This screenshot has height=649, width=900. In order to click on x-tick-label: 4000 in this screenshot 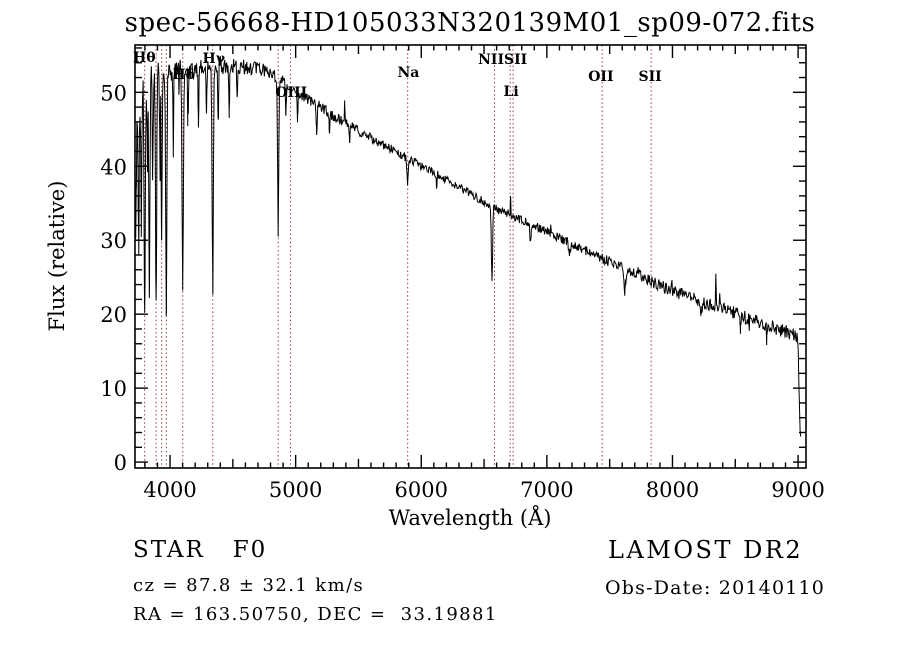, I will do `click(169, 490)`.